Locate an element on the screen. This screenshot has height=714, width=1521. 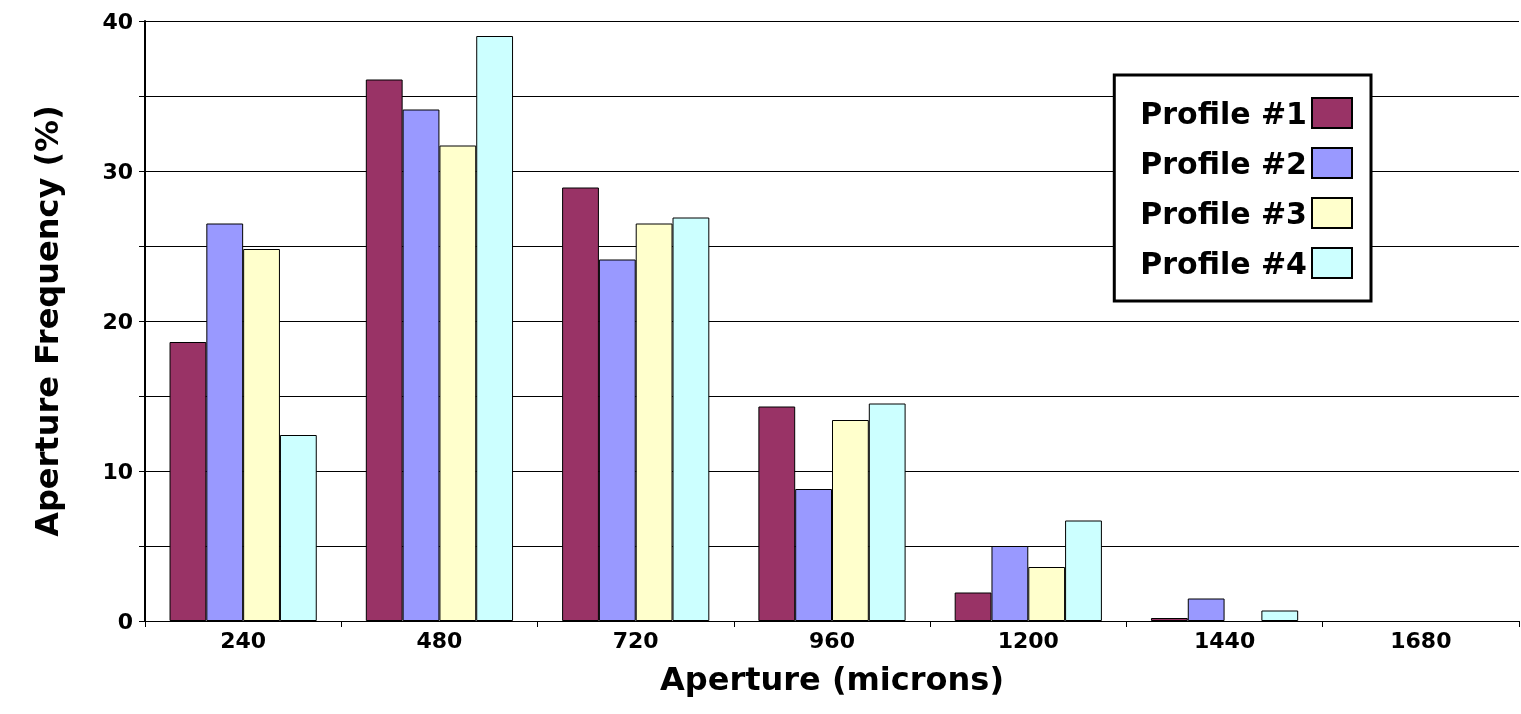
legend-label: Profile #3 is located at coordinates (1223, 213).